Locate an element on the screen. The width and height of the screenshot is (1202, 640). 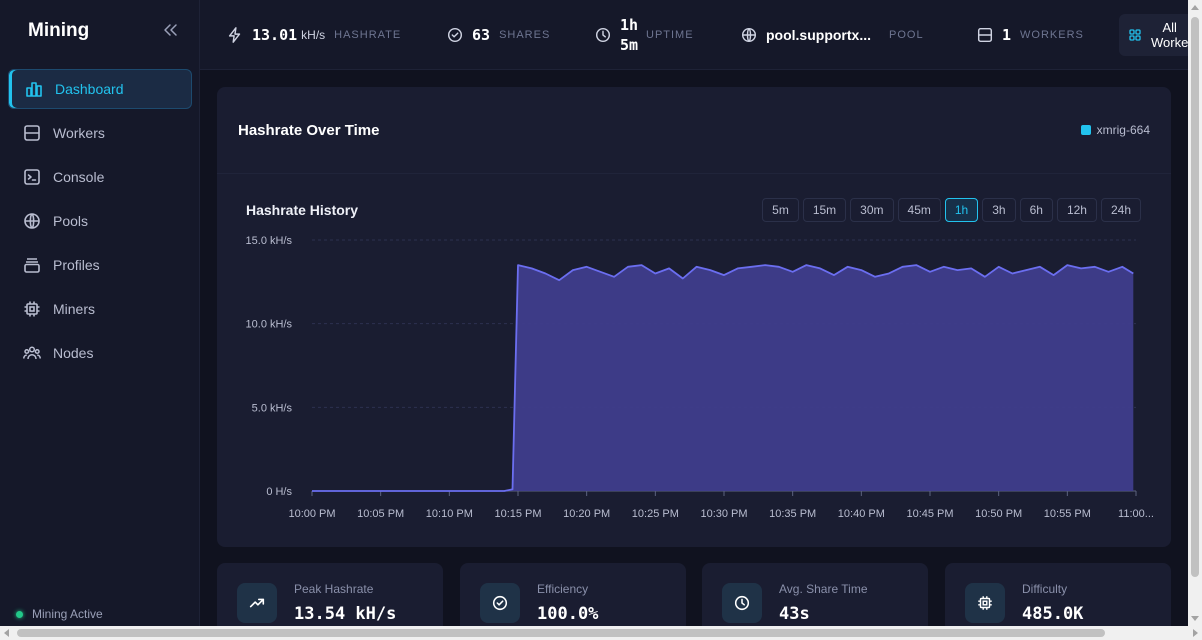
metric-value: 43s is located at coordinates (794, 614).